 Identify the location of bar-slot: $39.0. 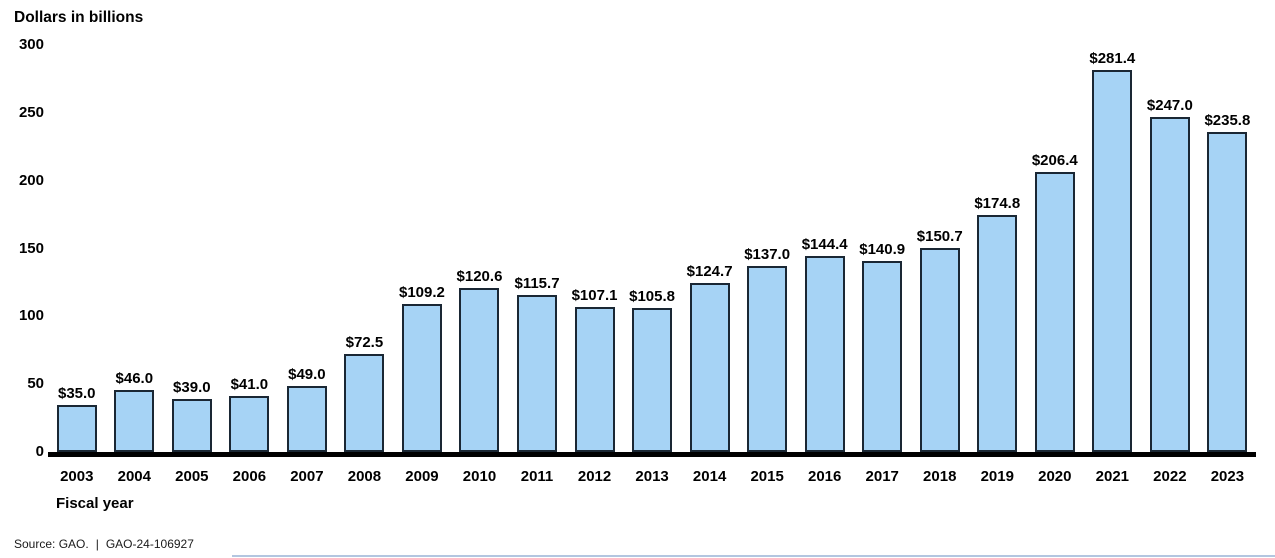
(192, 415).